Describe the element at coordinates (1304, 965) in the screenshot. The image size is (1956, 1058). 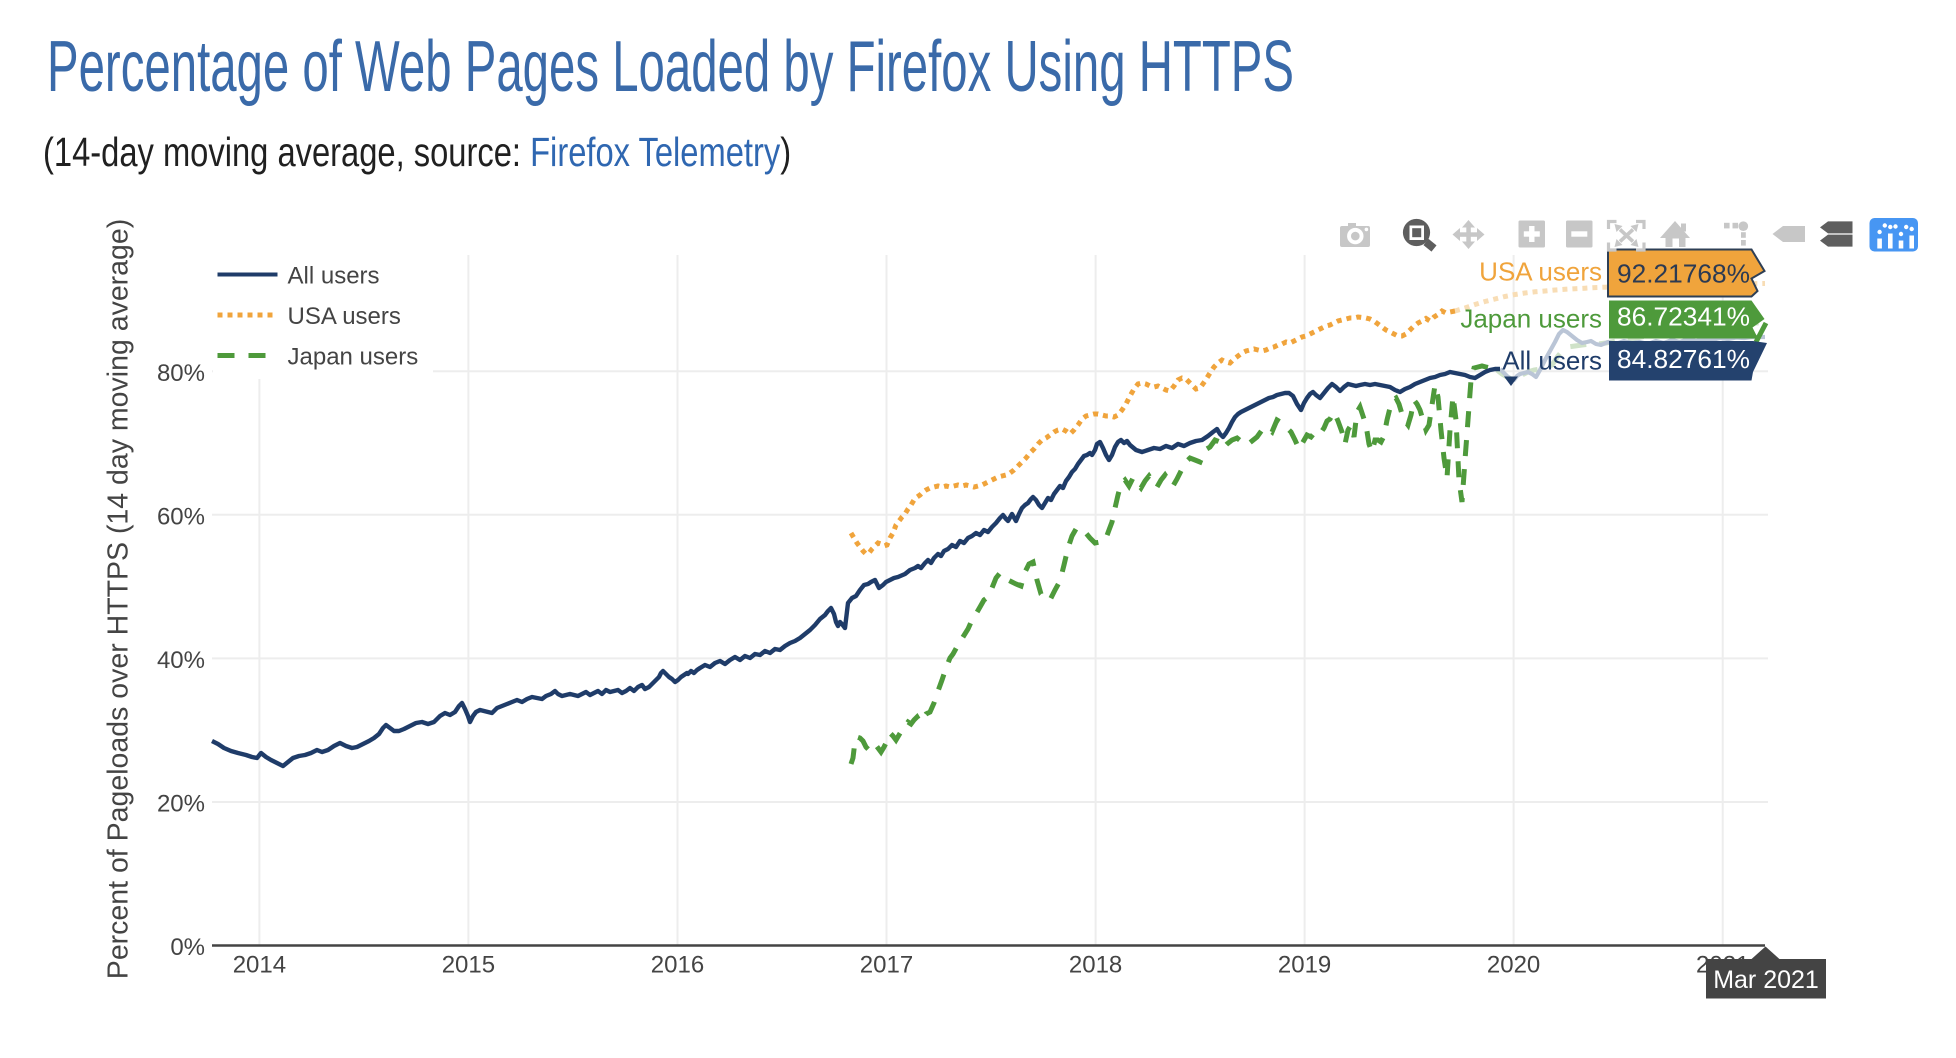
I see `svg-text: 2019` at that location.